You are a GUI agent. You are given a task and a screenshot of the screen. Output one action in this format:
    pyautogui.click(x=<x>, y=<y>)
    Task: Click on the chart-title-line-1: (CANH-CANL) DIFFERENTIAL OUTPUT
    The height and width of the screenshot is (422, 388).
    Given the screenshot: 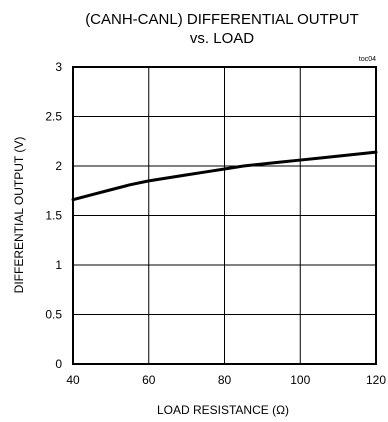 What is the action you would take?
    pyautogui.click(x=222, y=19)
    